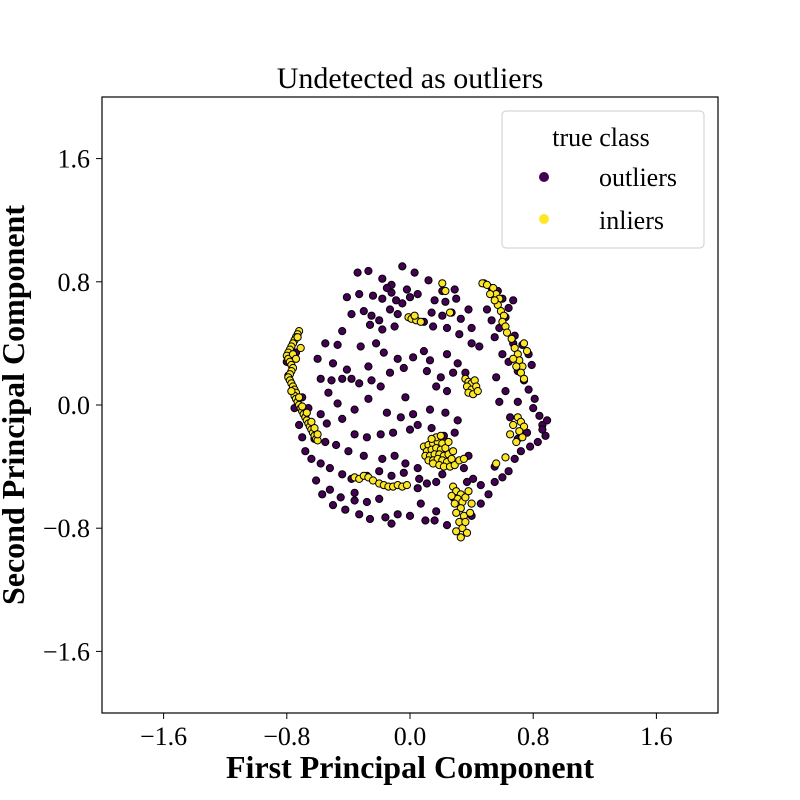 This screenshot has height=800, width=800. Describe the element at coordinates (656, 736) in the screenshot. I see `x-tick-label: 1.6` at that location.